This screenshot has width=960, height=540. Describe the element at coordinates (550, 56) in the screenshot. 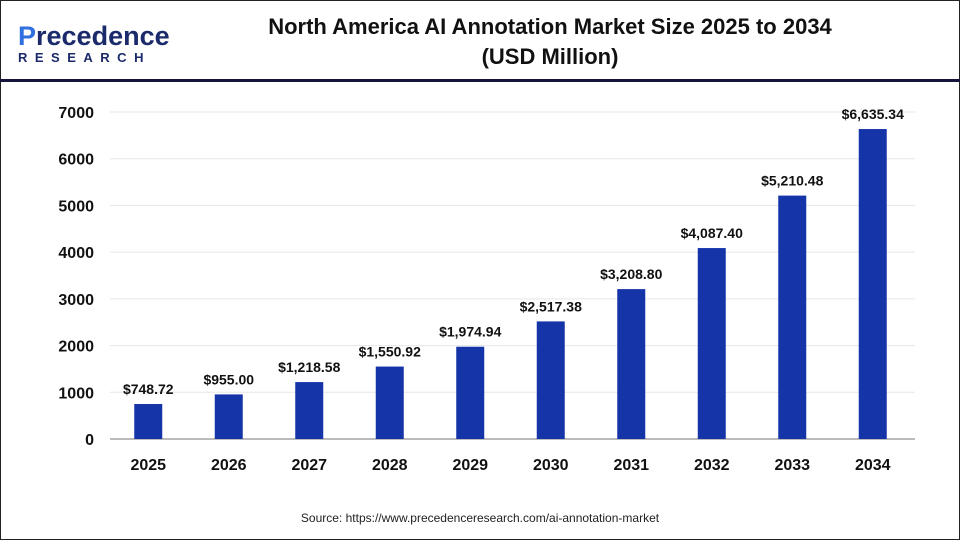

I see `subtitle-line: (USD Million)` at that location.